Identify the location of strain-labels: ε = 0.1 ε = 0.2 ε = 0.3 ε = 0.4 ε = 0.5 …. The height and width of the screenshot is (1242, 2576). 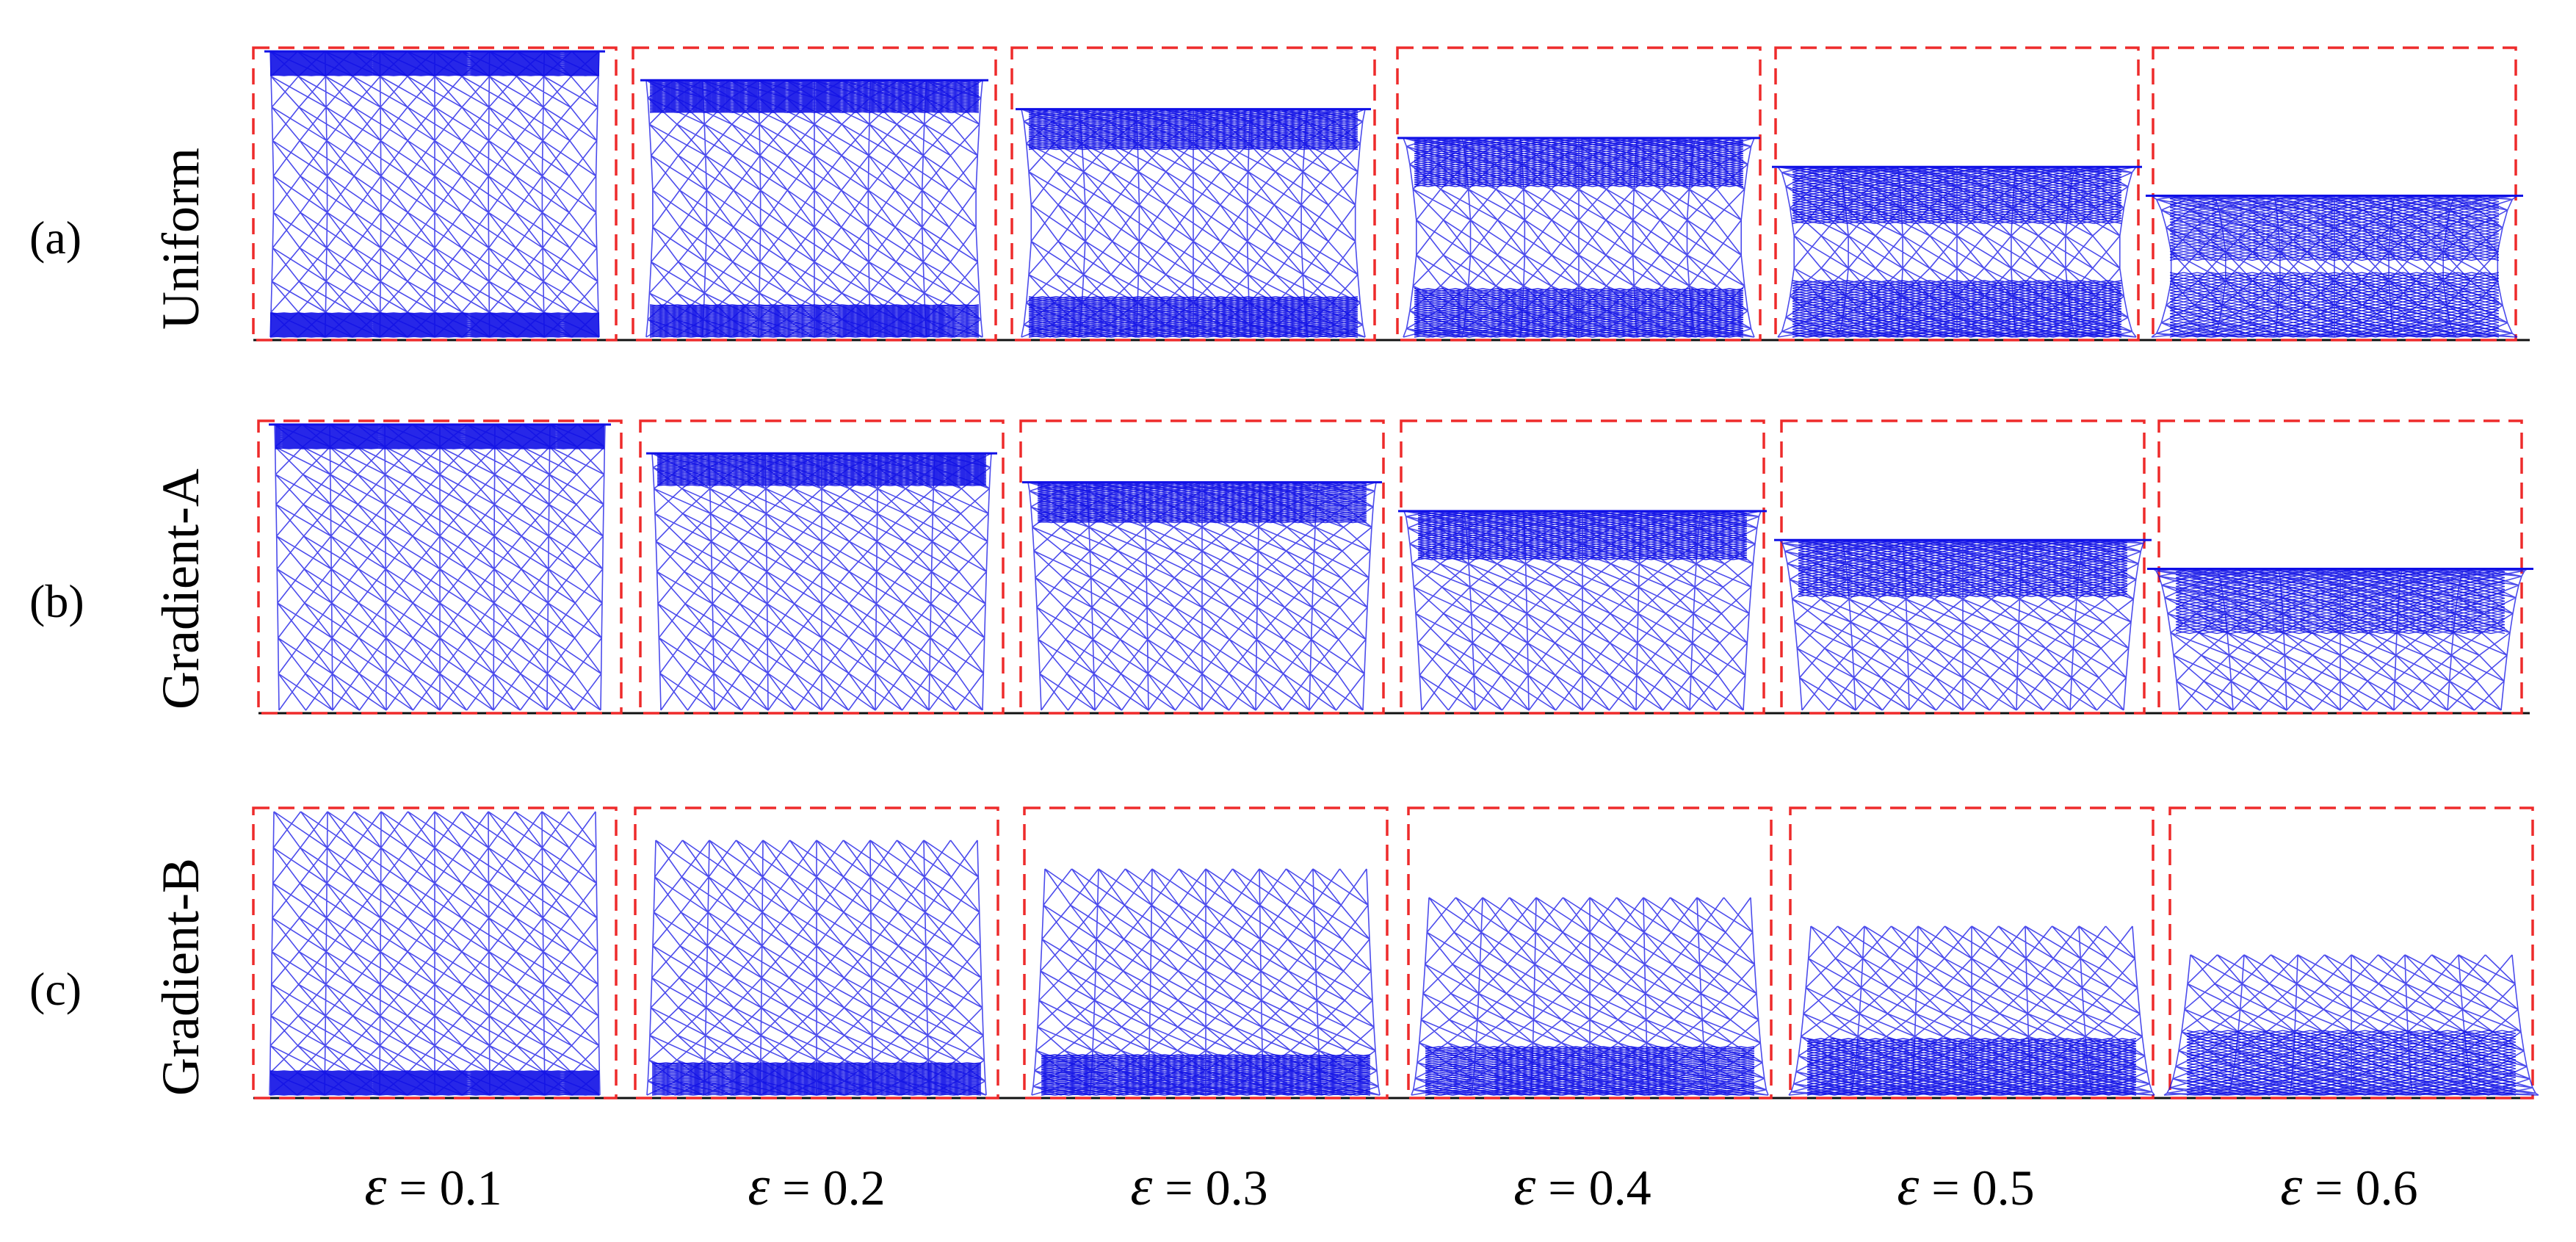
(1390, 1186).